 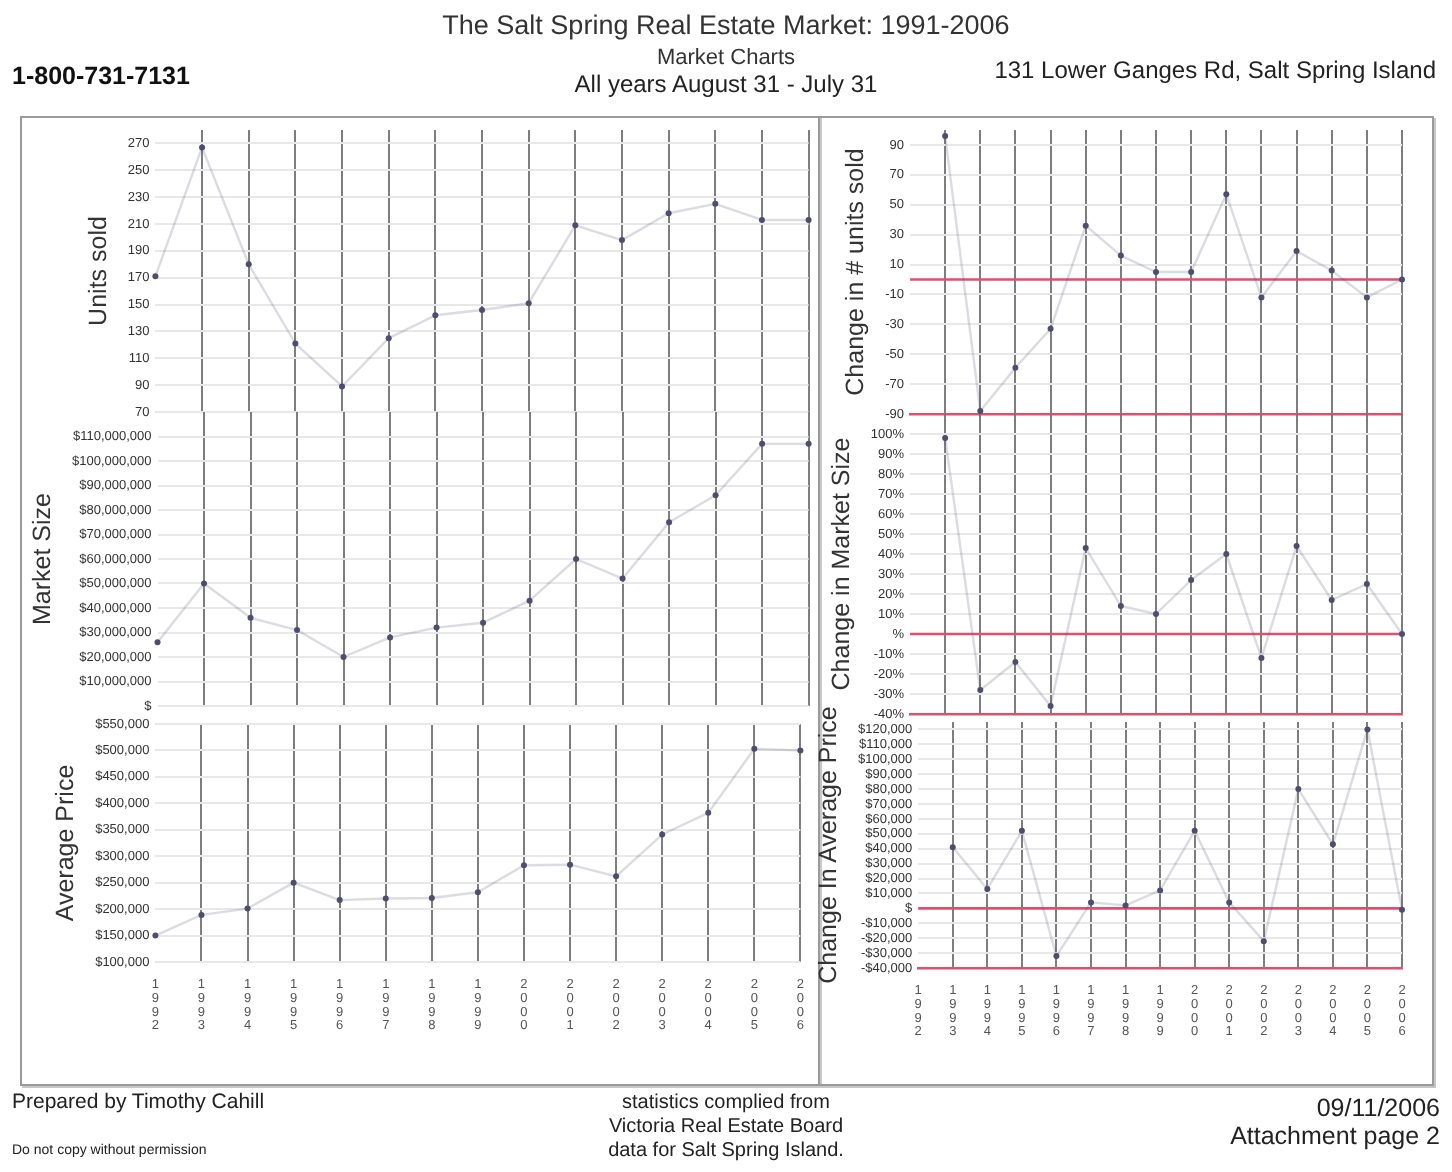 I want to click on y-axis-title: Units sold, so click(x=97, y=271).